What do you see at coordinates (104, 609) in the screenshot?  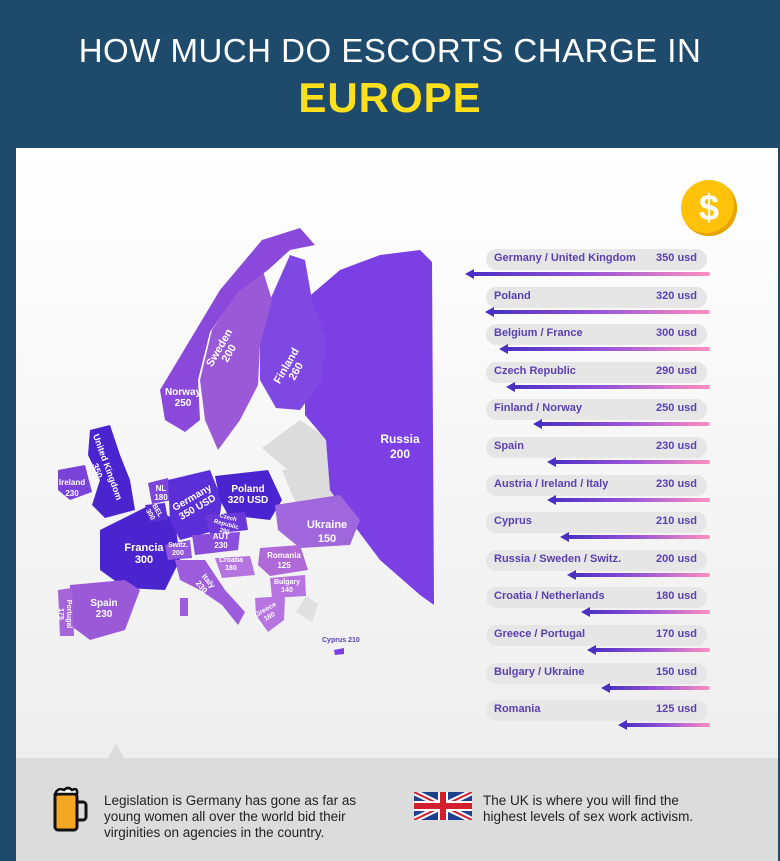 I see `map-label-spain: Spain 230` at bounding box center [104, 609].